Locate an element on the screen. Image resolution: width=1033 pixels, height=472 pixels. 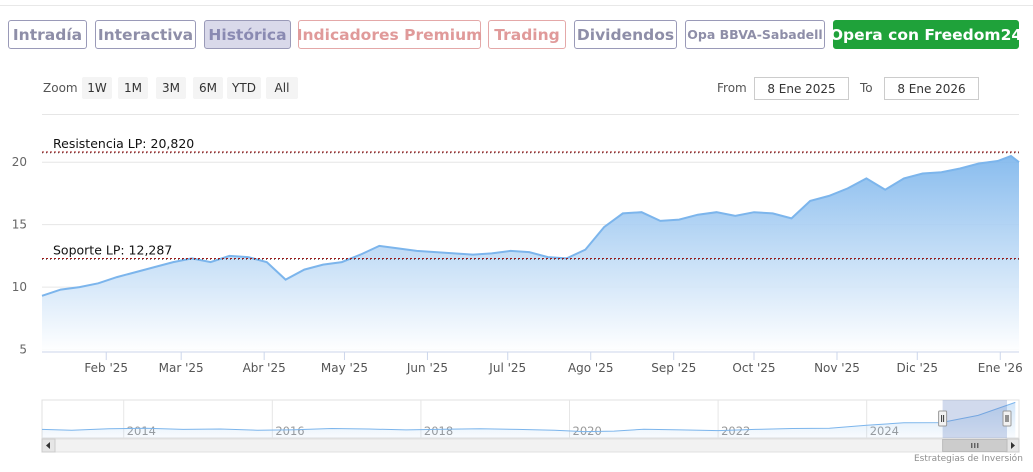
zoom-label: Zoom is located at coordinates (60, 88).